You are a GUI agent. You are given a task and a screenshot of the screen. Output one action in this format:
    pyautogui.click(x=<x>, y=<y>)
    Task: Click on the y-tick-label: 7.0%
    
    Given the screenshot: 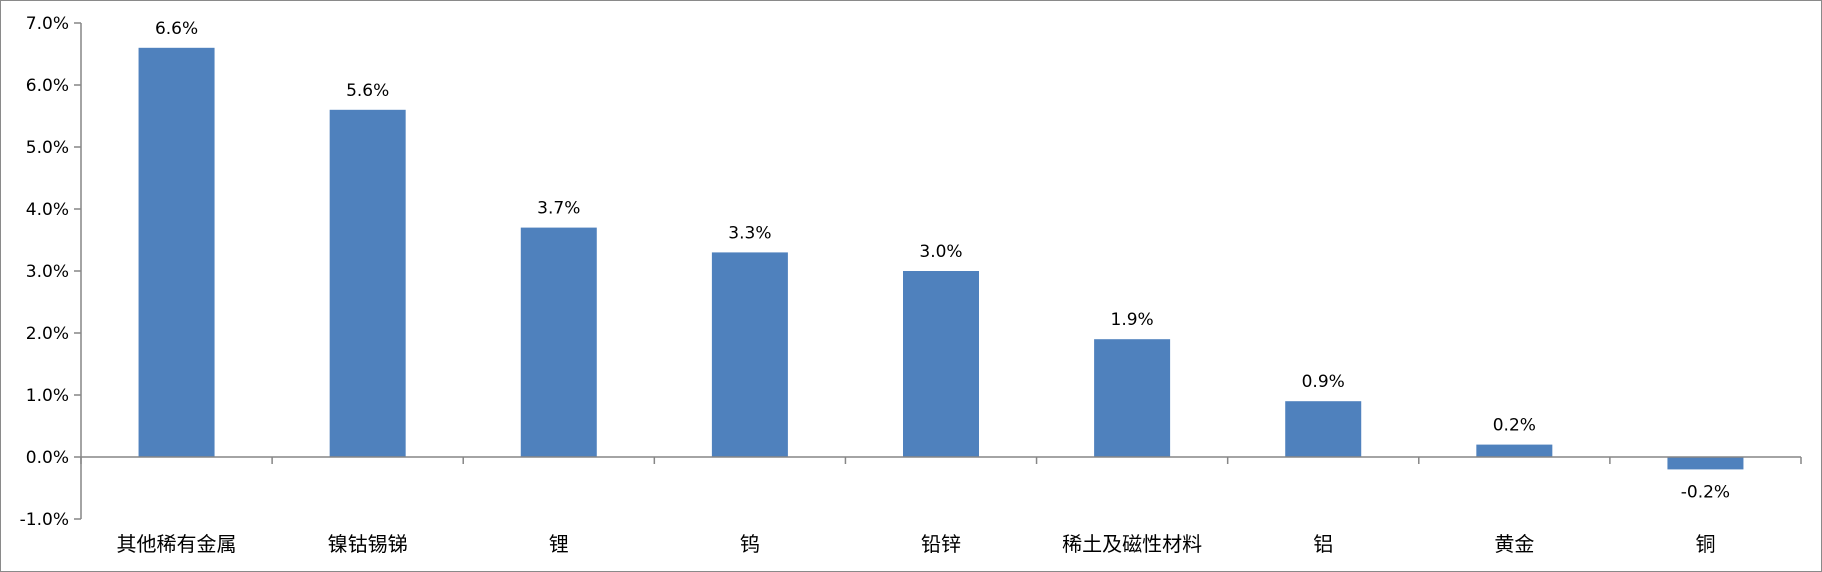 What is the action you would take?
    pyautogui.click(x=47, y=24)
    